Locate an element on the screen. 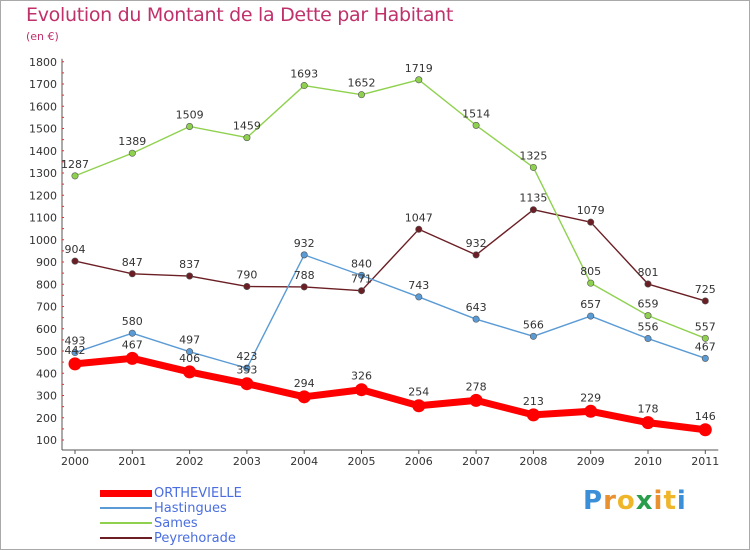 The width and height of the screenshot is (750, 550). logo-letter: x is located at coordinates (644, 501).